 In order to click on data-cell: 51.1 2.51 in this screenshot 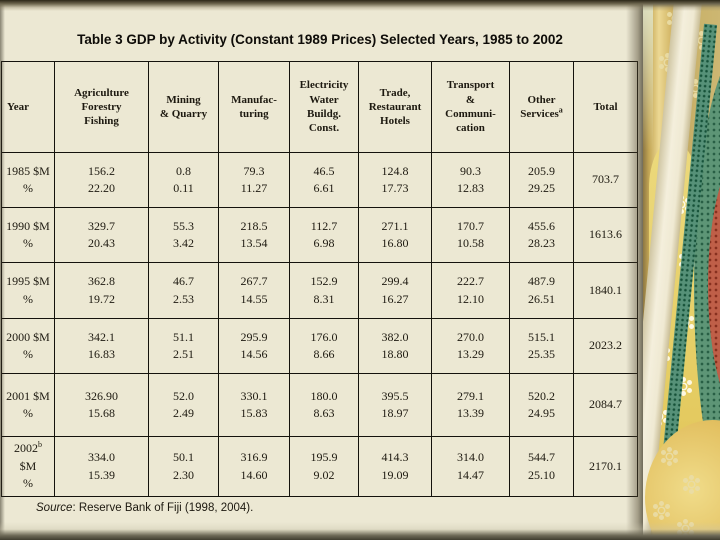, I will do `click(183, 346)`.